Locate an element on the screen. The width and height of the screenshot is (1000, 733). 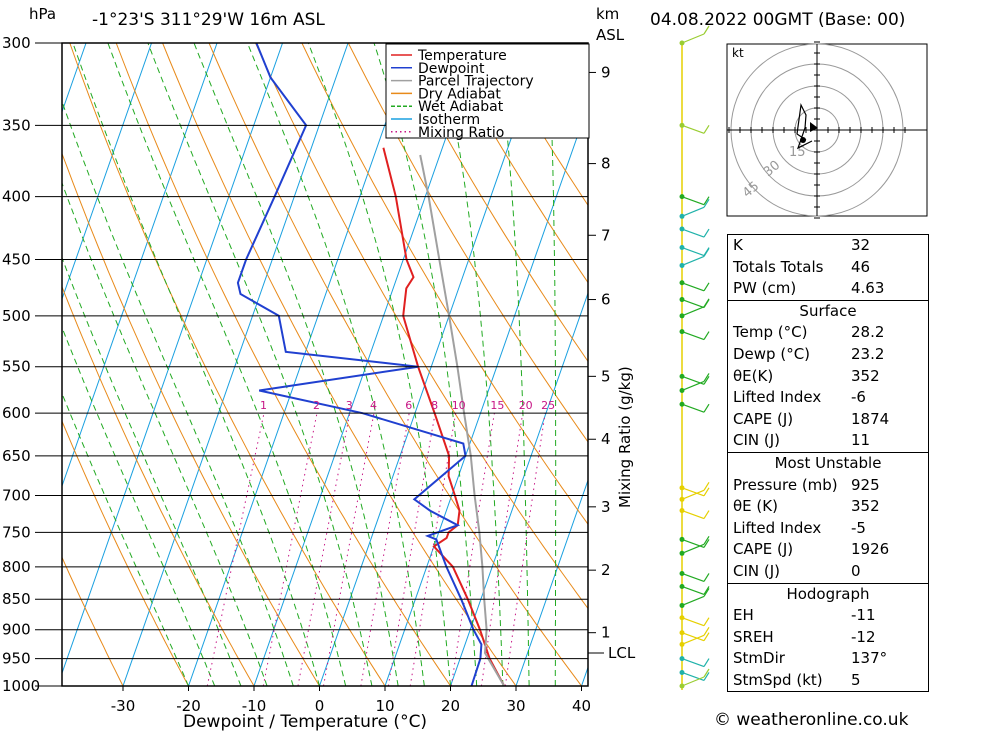
legend-label: Wet Adiabat is located at coordinates (461, 107).